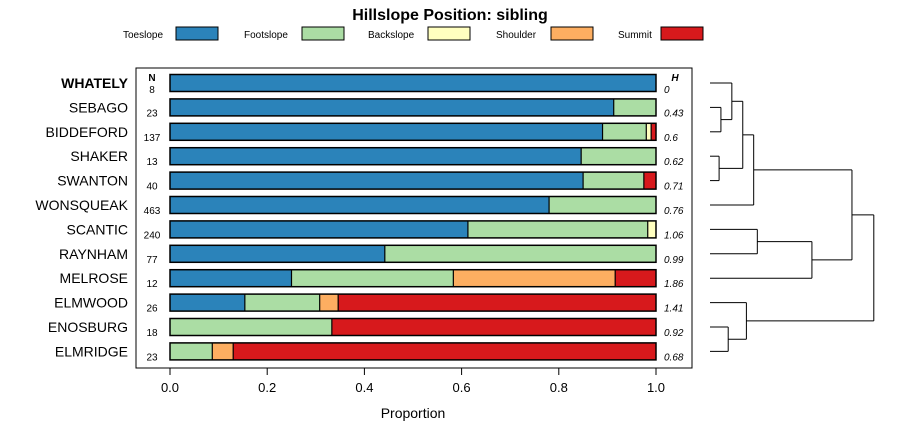 The image size is (900, 440). I want to click on h-value: 0.99, so click(674, 260).